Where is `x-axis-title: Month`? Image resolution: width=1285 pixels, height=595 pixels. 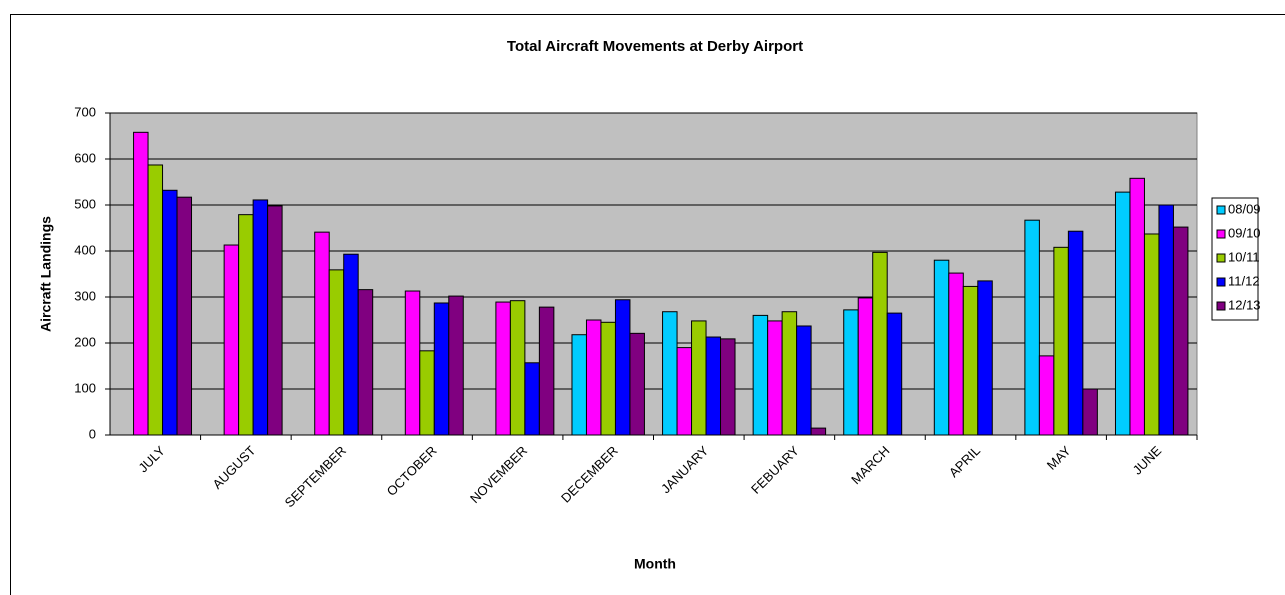
x-axis-title: Month is located at coordinates (655, 564).